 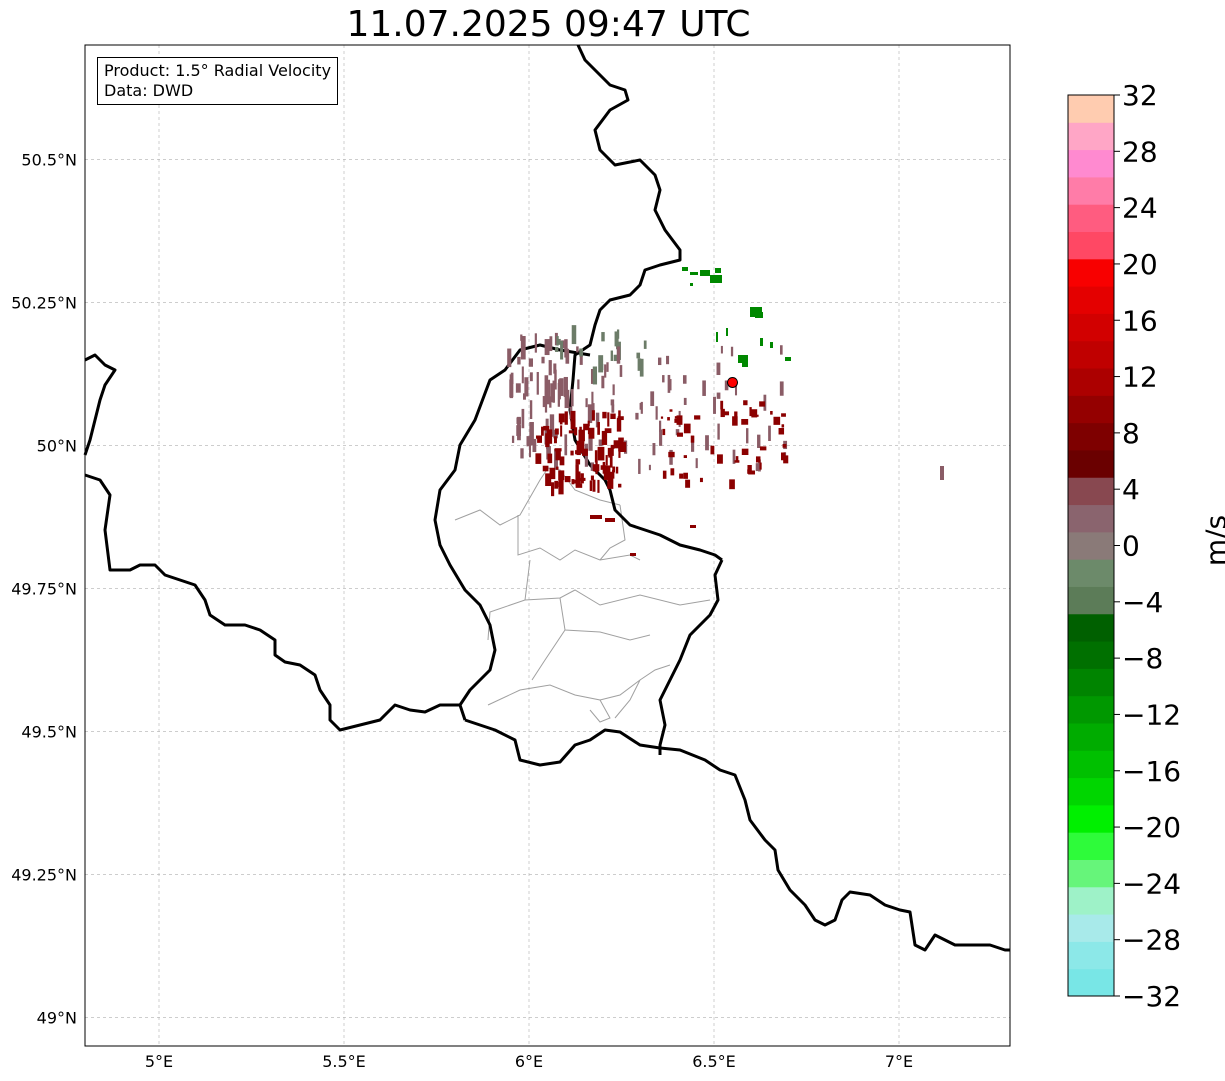 What do you see at coordinates (1131, 546) in the screenshot?
I see `colorbar-tick-label: 0` at bounding box center [1131, 546].